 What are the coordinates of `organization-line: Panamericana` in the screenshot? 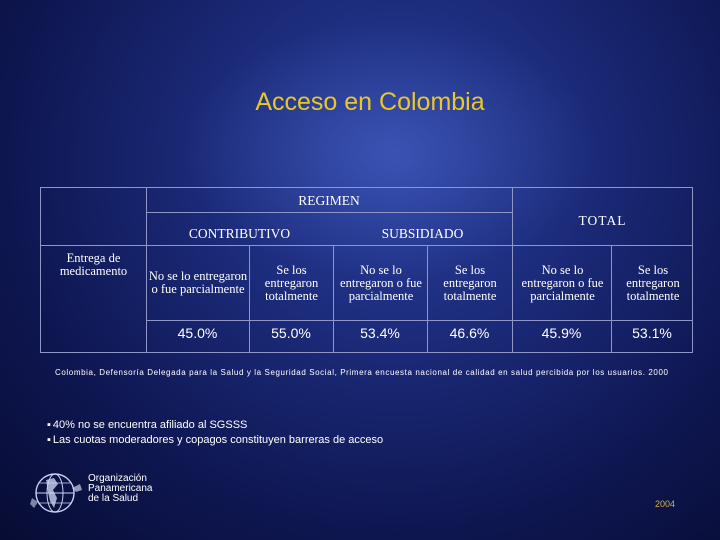 It's located at (120, 488).